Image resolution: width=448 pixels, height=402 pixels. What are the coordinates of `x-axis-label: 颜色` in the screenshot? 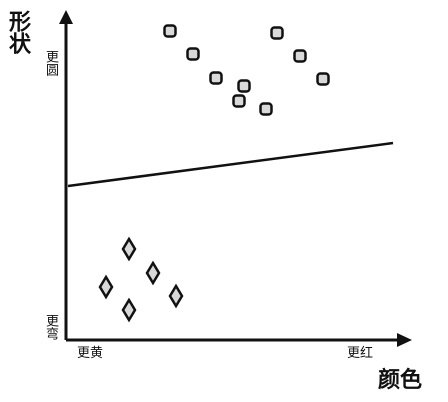 It's located at (400, 380).